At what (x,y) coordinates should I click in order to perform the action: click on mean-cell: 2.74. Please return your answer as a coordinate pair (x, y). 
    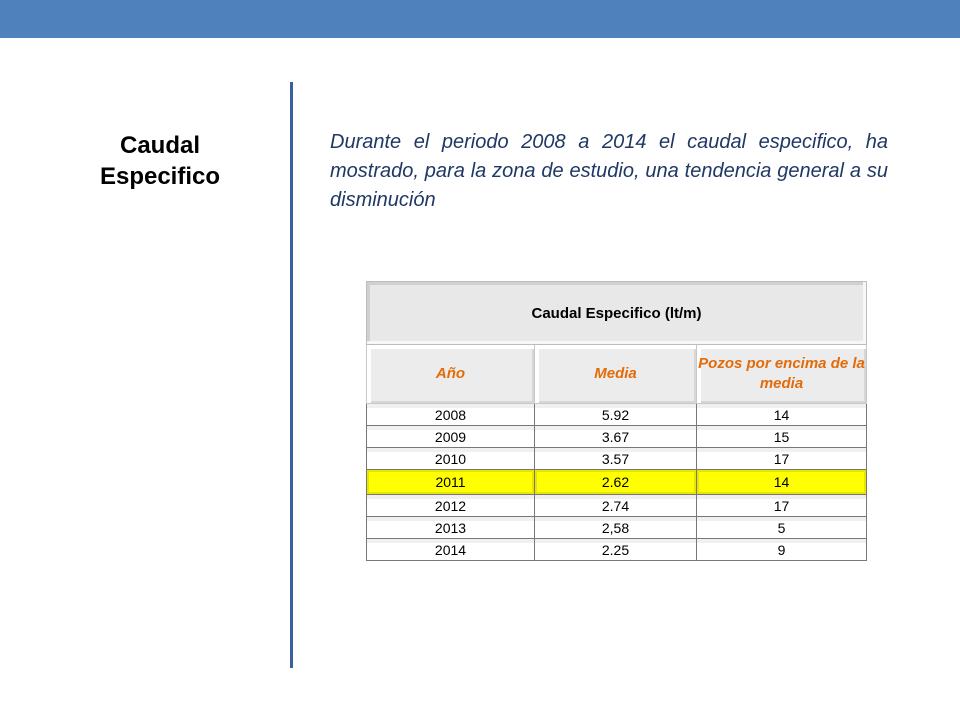
    Looking at the image, I should click on (615, 505).